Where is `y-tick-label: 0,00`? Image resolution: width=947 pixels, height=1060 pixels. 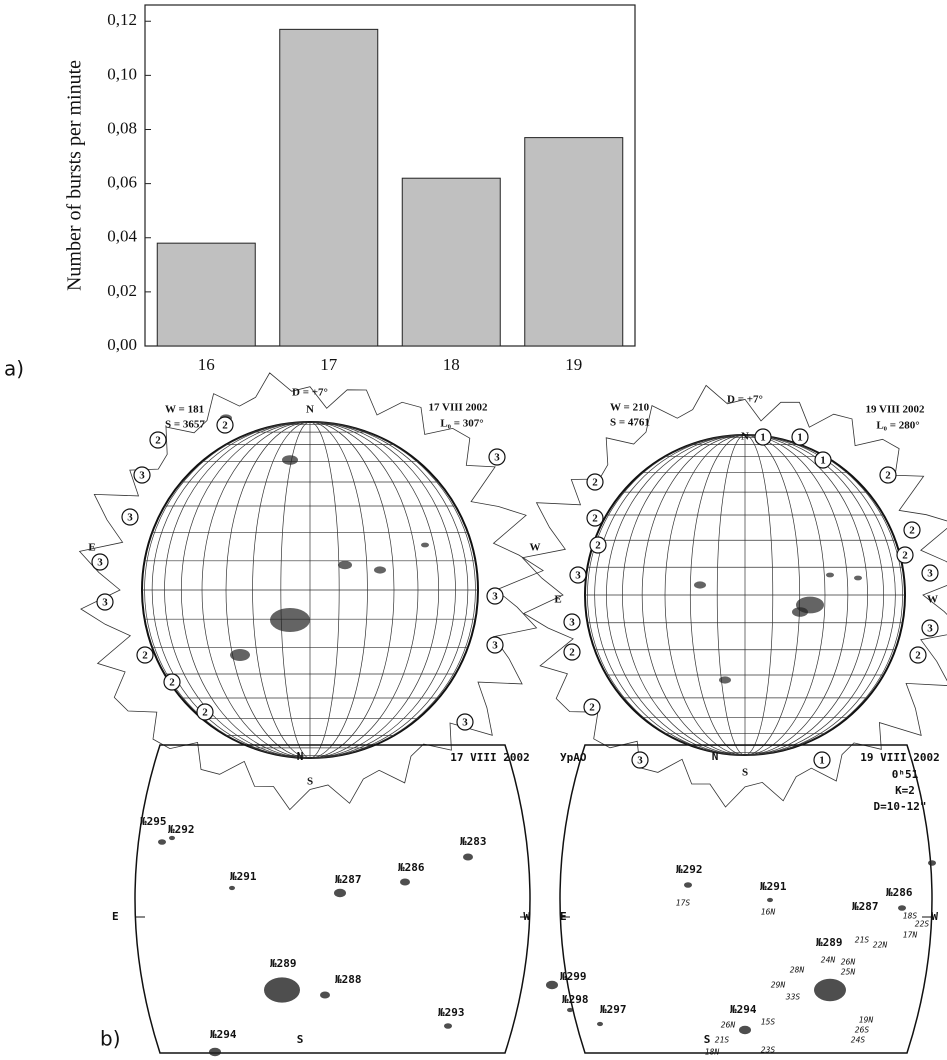
y-tick-label: 0,00 is located at coordinates (122, 344).